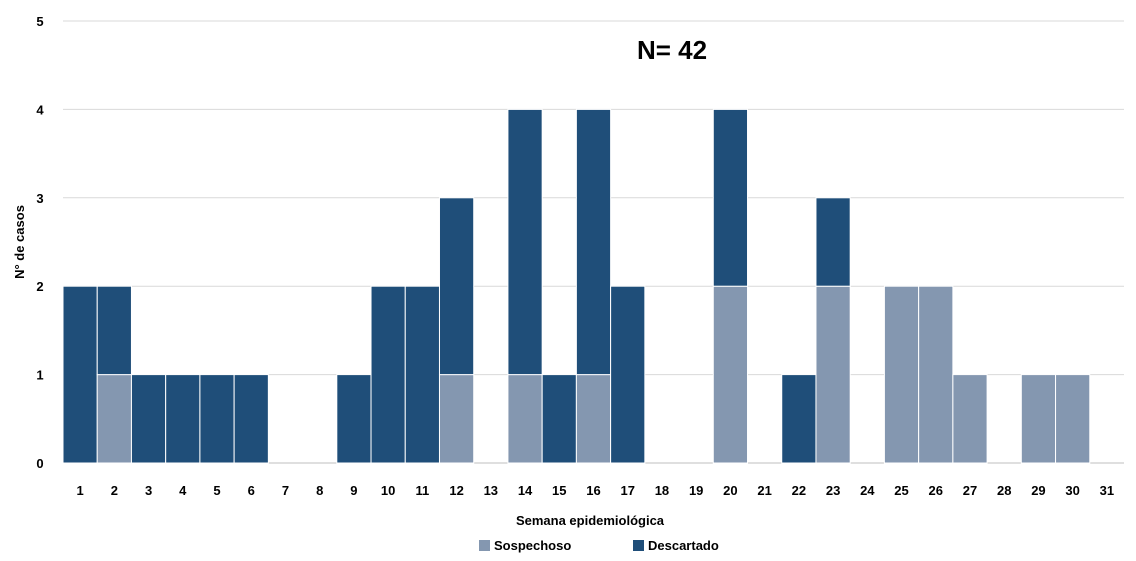  I want to click on legend-swatch-descartado, so click(638, 545).